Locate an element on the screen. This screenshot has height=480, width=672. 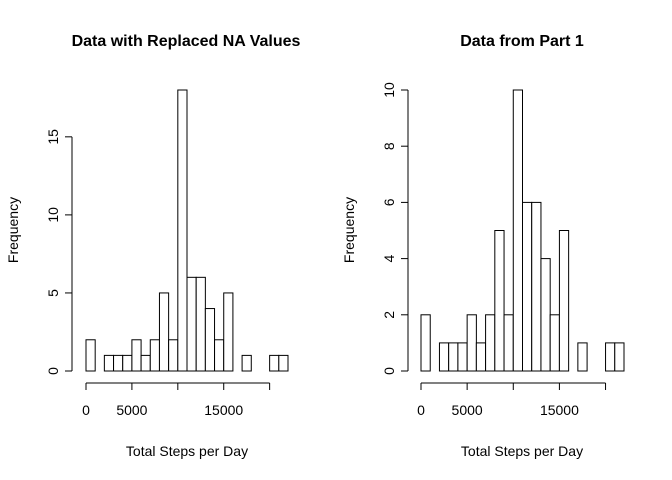
y-axis: 0 2 4 6 8 10 is located at coordinates (395, 228).